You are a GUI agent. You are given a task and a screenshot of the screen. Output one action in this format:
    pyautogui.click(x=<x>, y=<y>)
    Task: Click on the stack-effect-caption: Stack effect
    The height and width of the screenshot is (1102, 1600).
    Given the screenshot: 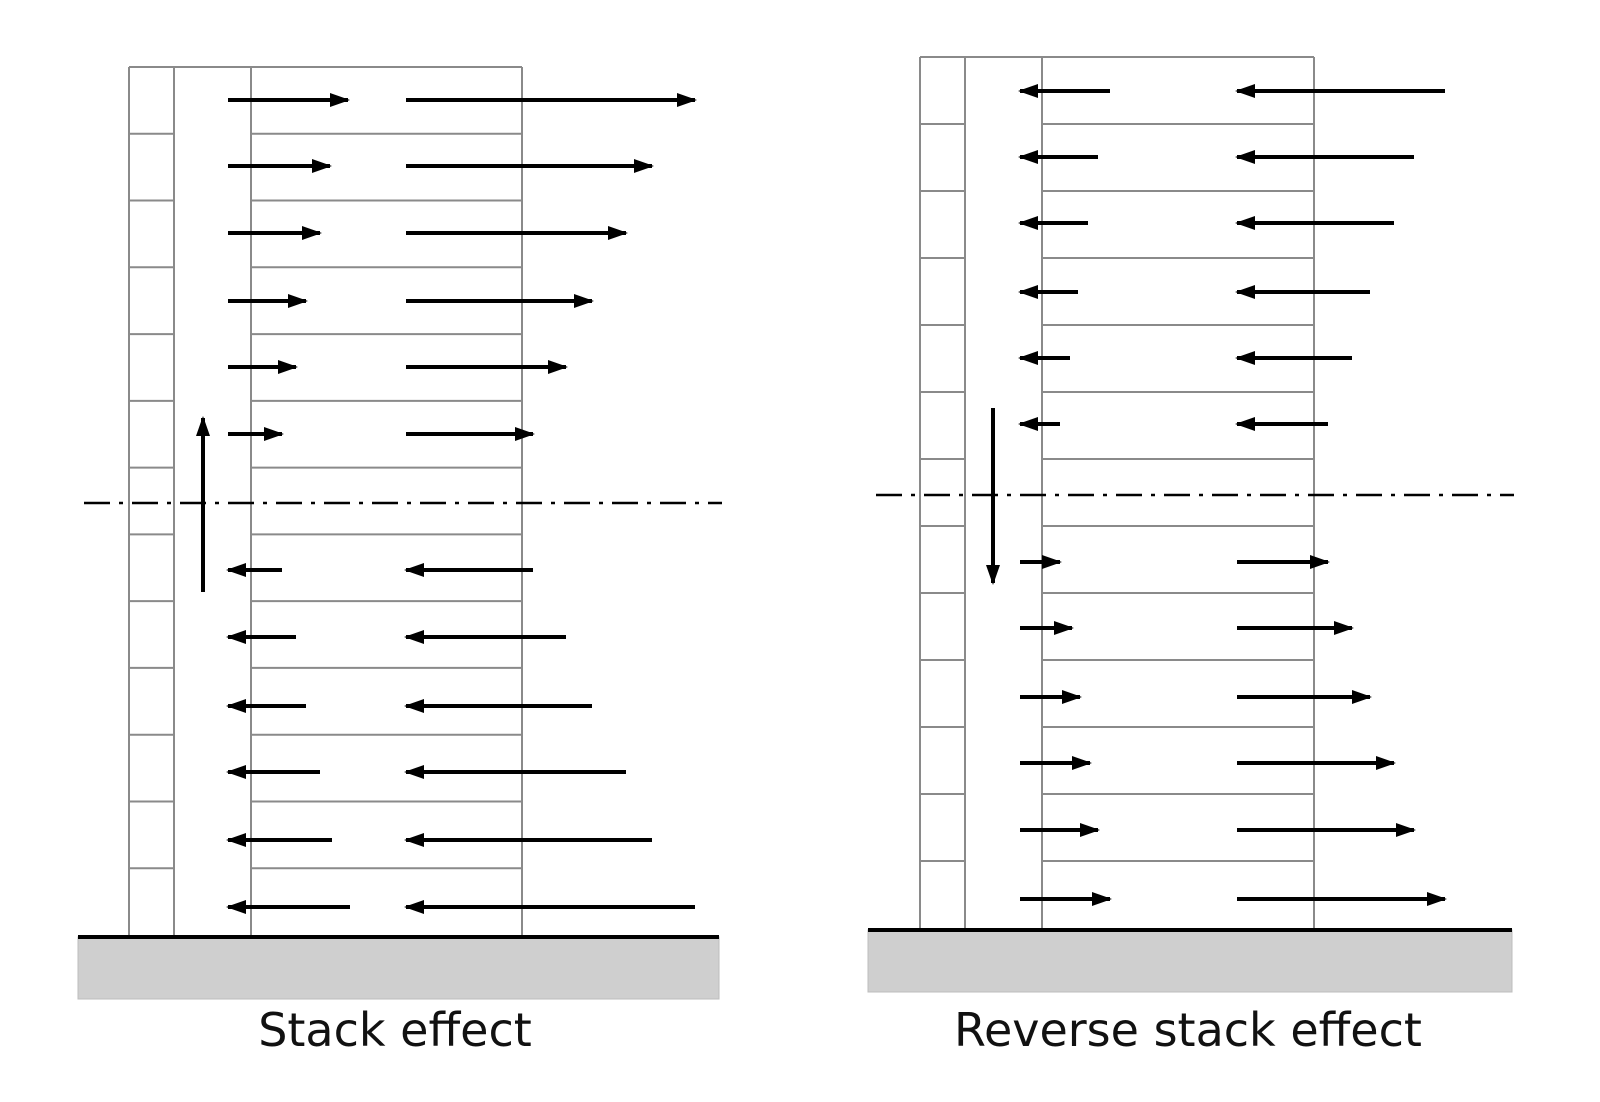 What is the action you would take?
    pyautogui.click(x=395, y=1030)
    